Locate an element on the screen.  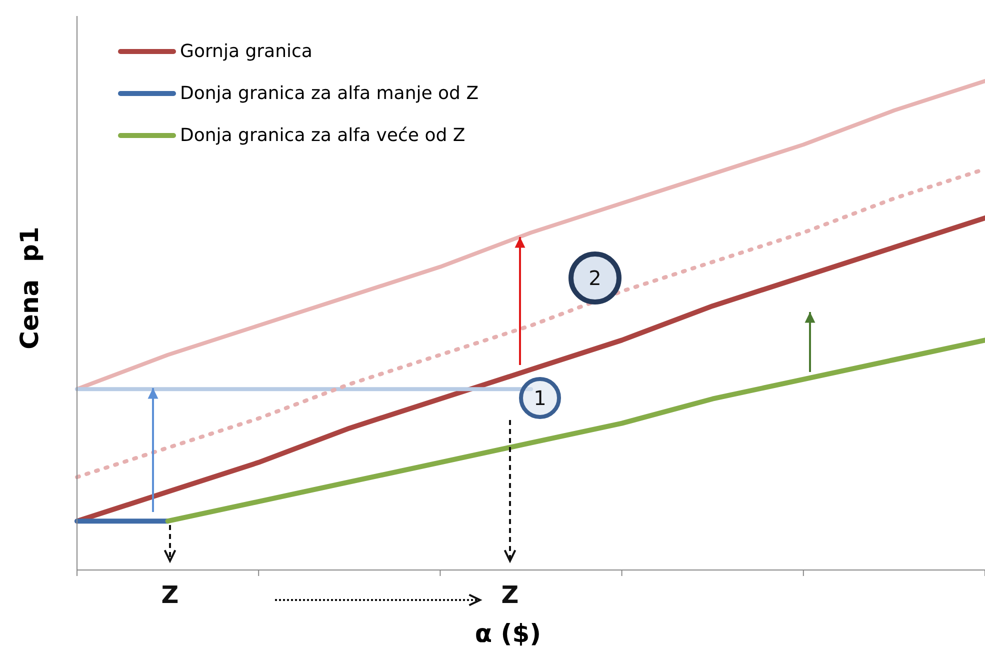
legend-label: Donja granica za alfa manje od Z is located at coordinates (329, 93).